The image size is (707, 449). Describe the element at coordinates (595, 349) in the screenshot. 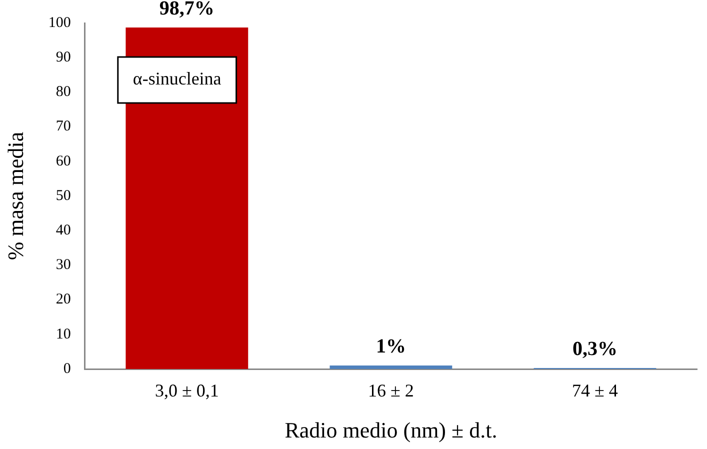

I see `data-label: 0,3%` at that location.